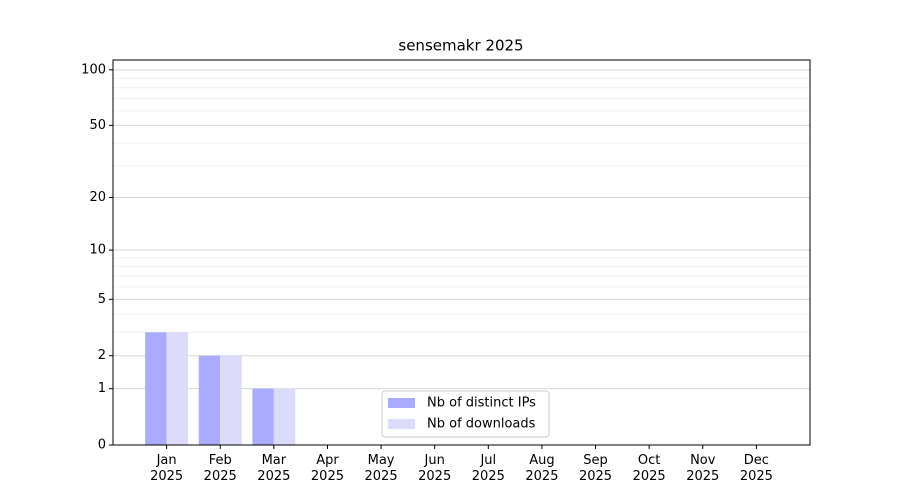  I want to click on y-tick-label: 5, so click(102, 299).